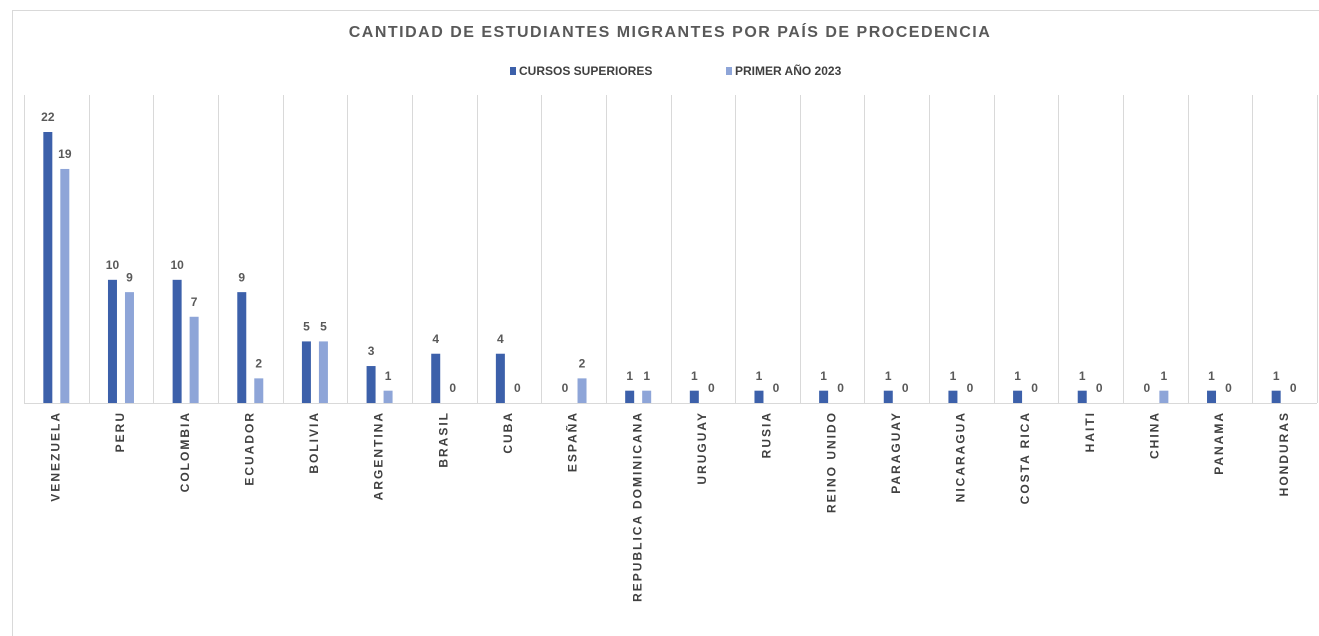 This screenshot has height=636, width=1319. What do you see at coordinates (572, 441) in the screenshot?
I see `x-tick-label: ESPAÑA` at bounding box center [572, 441].